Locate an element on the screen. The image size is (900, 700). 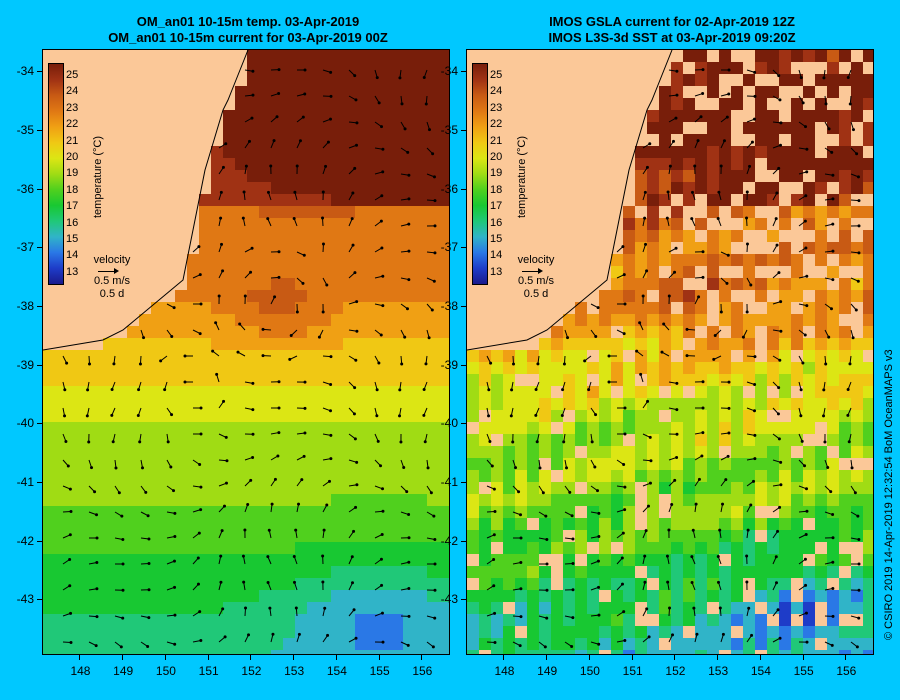
left-title-line1: OM_an01 10-15m temp. 03-Apr-2019 is located at coordinates (248, 21).